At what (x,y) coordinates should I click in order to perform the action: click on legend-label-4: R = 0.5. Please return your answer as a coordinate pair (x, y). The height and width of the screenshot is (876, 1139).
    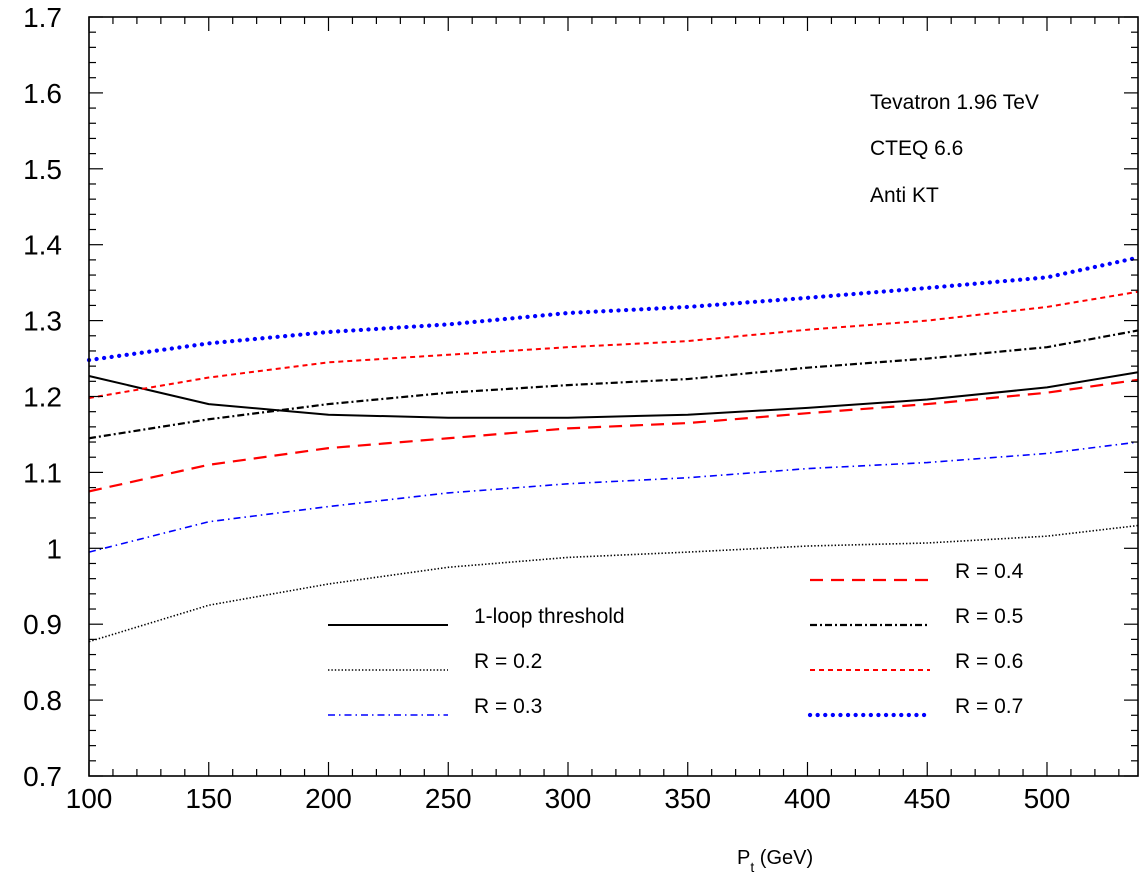
    Looking at the image, I should click on (989, 616).